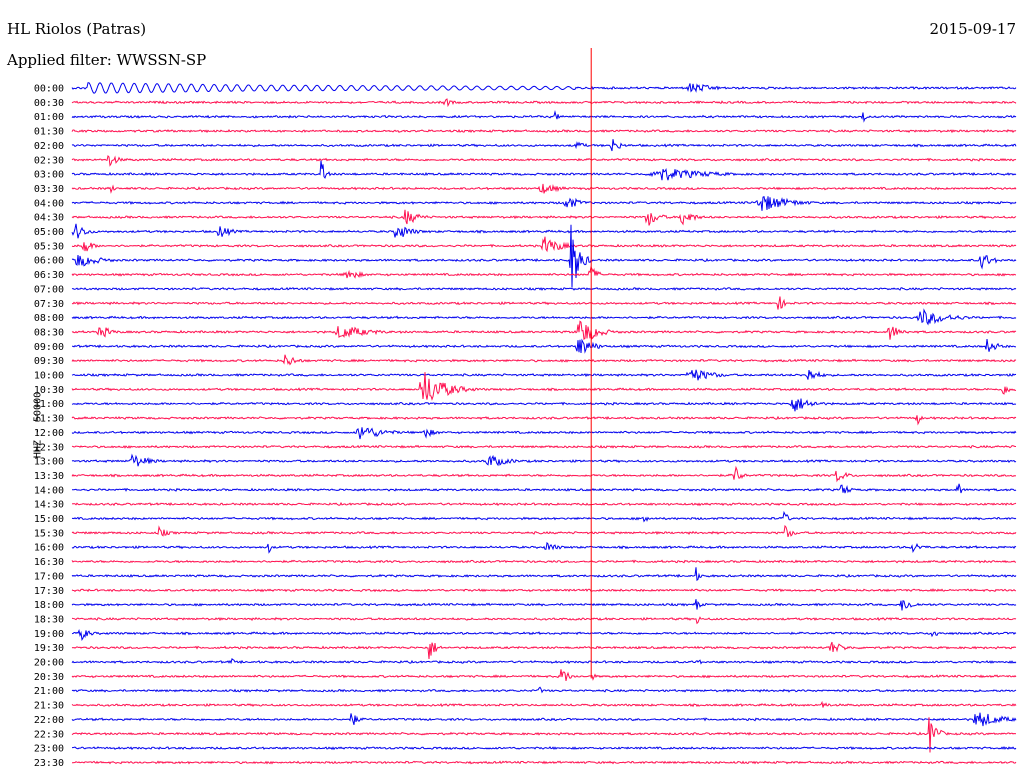 The height and width of the screenshot is (780, 1024). Describe the element at coordinates (49, 261) in the screenshot. I see `time-label: 06:00` at that location.